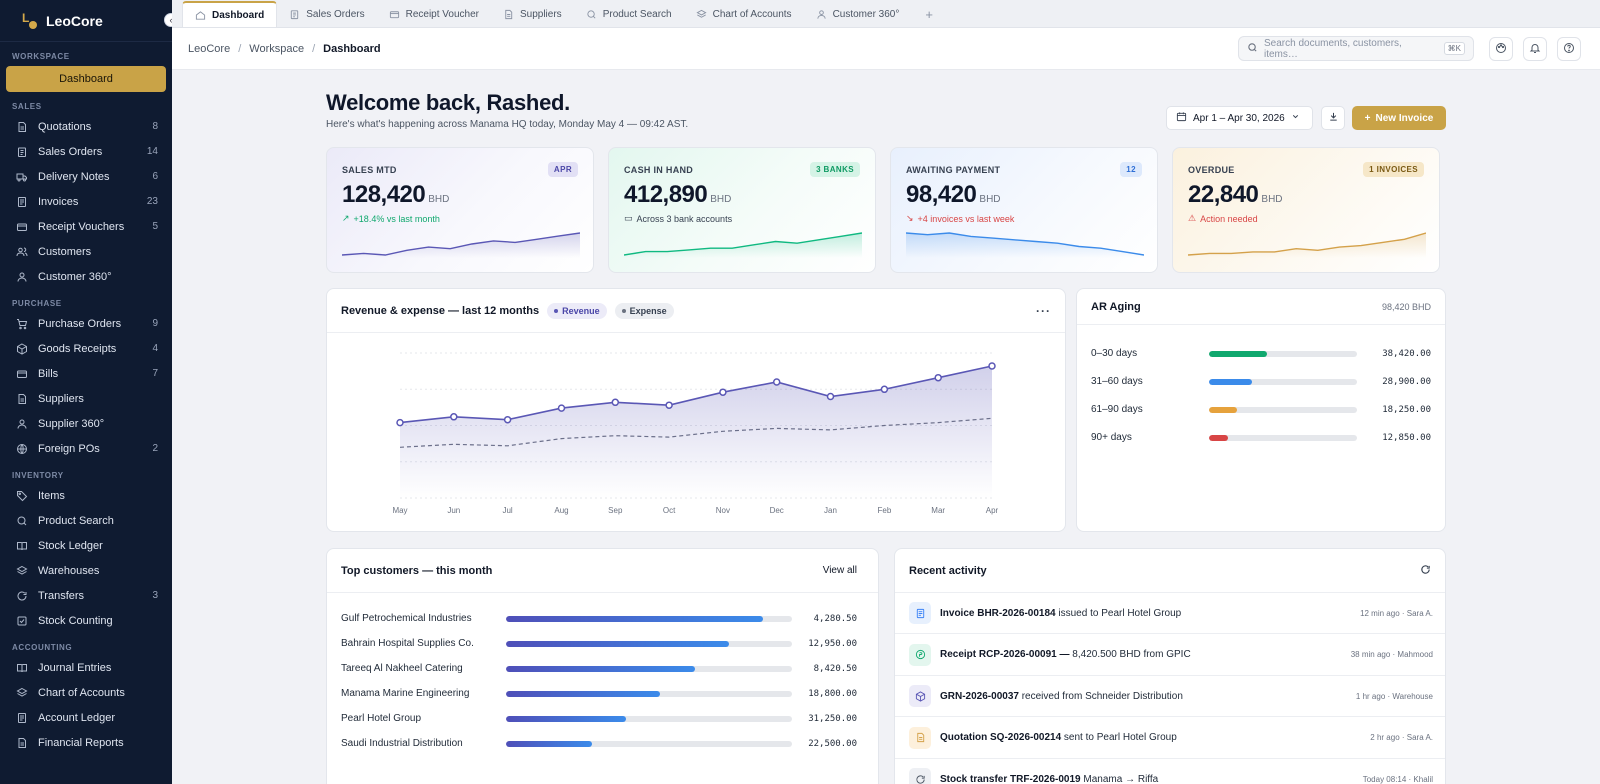 The height and width of the screenshot is (784, 1600). Describe the element at coordinates (743, 245) in the screenshot. I see `sparkline-area` at that location.